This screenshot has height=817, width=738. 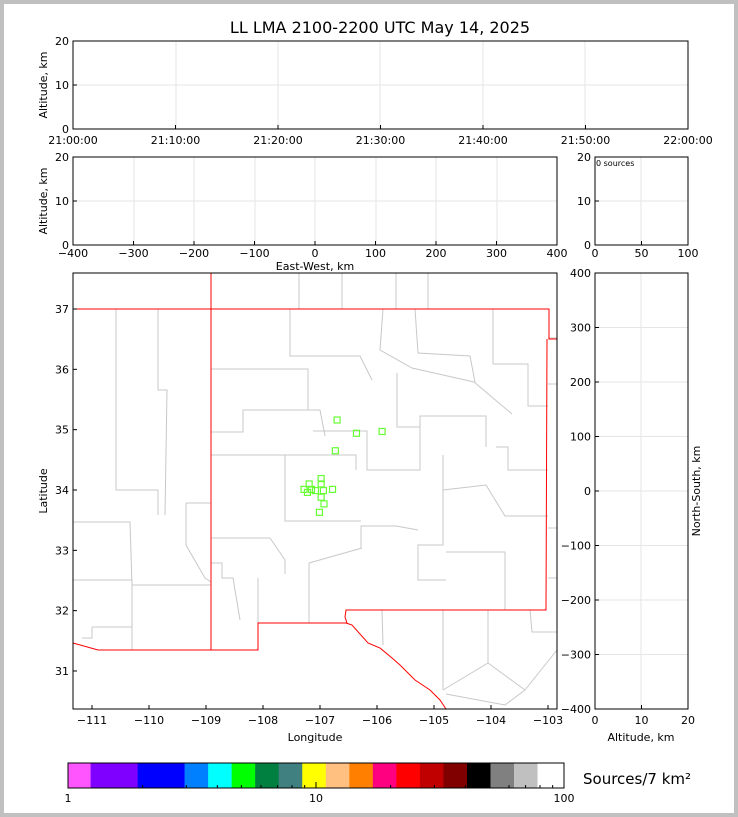 I want to click on x-tick-label: −100, so click(x=254, y=253).